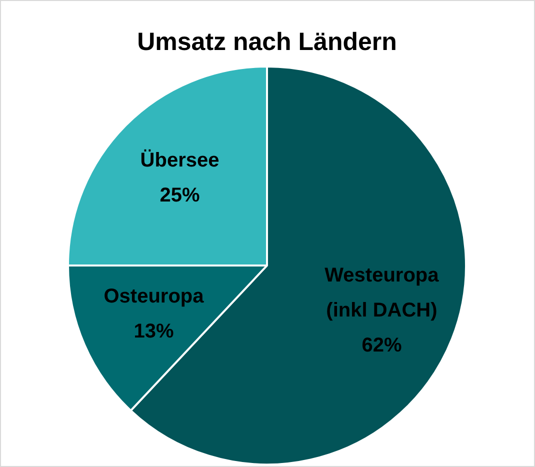  I want to click on data-label: 25%, so click(180, 195).